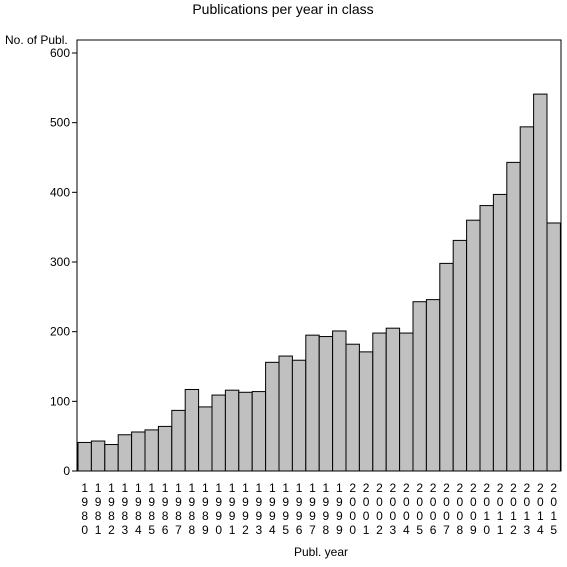  I want to click on bar-2015, so click(553, 347).